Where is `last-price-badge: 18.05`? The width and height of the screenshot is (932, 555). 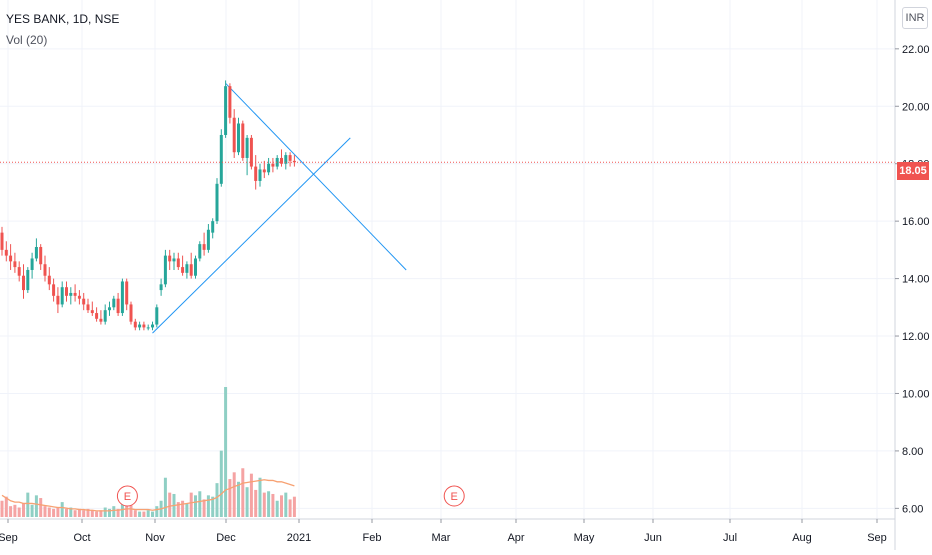
last-price-badge: 18.05 is located at coordinates (913, 171).